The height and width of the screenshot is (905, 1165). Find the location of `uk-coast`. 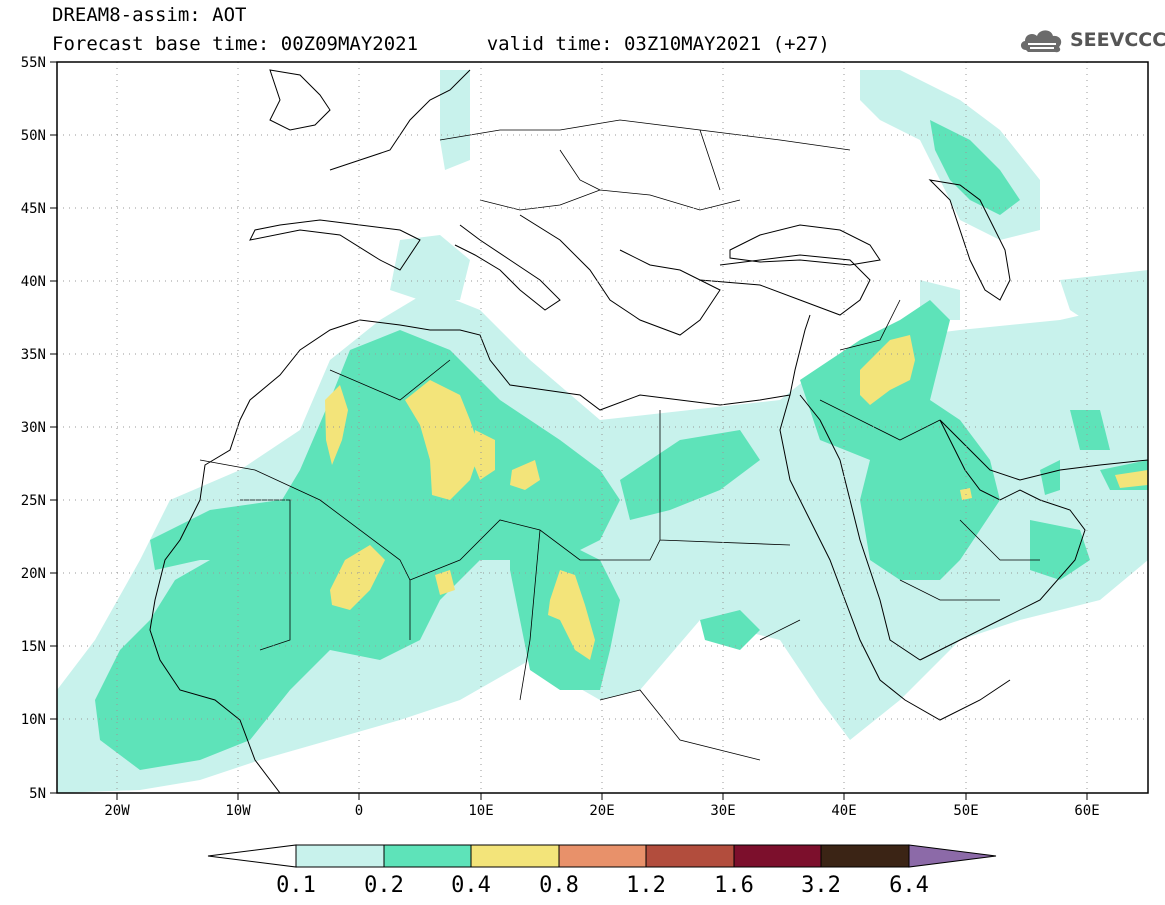

uk-coast is located at coordinates (300, 100).